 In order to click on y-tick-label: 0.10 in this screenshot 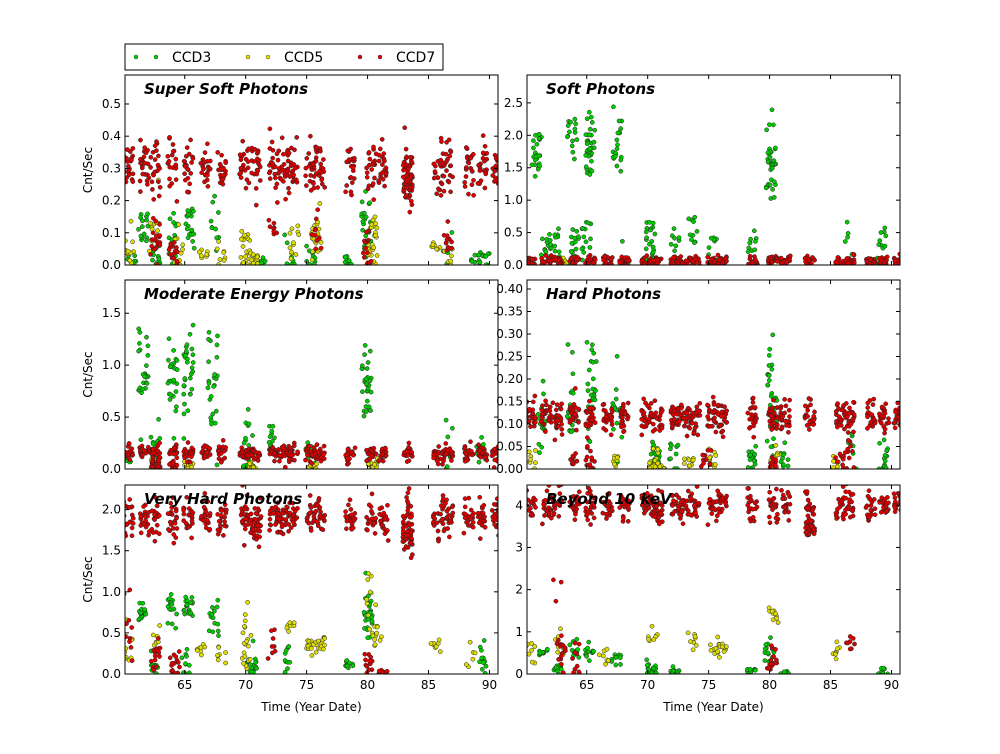, I will do `click(509, 424)`.